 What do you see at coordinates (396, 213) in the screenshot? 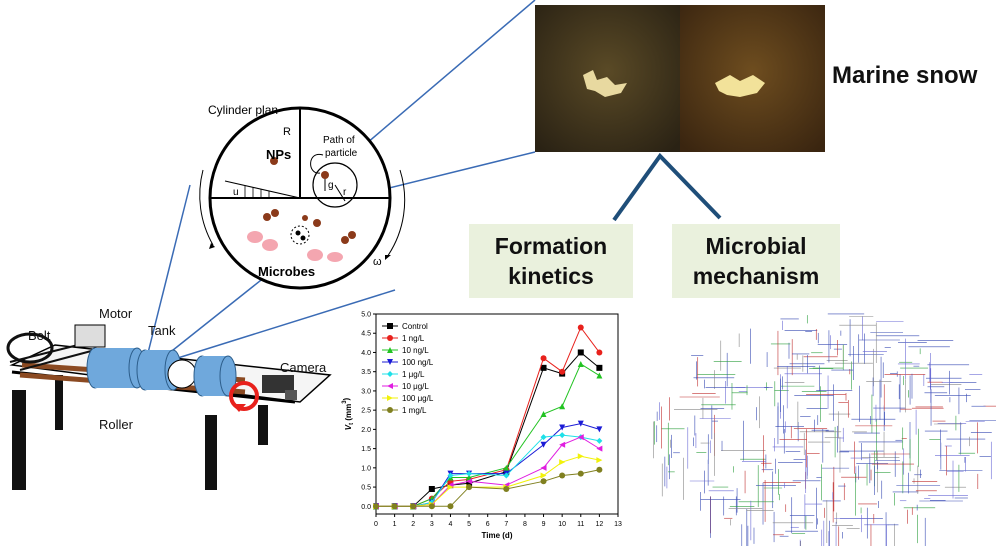
I see `rotation-arrow-right` at bounding box center [396, 213].